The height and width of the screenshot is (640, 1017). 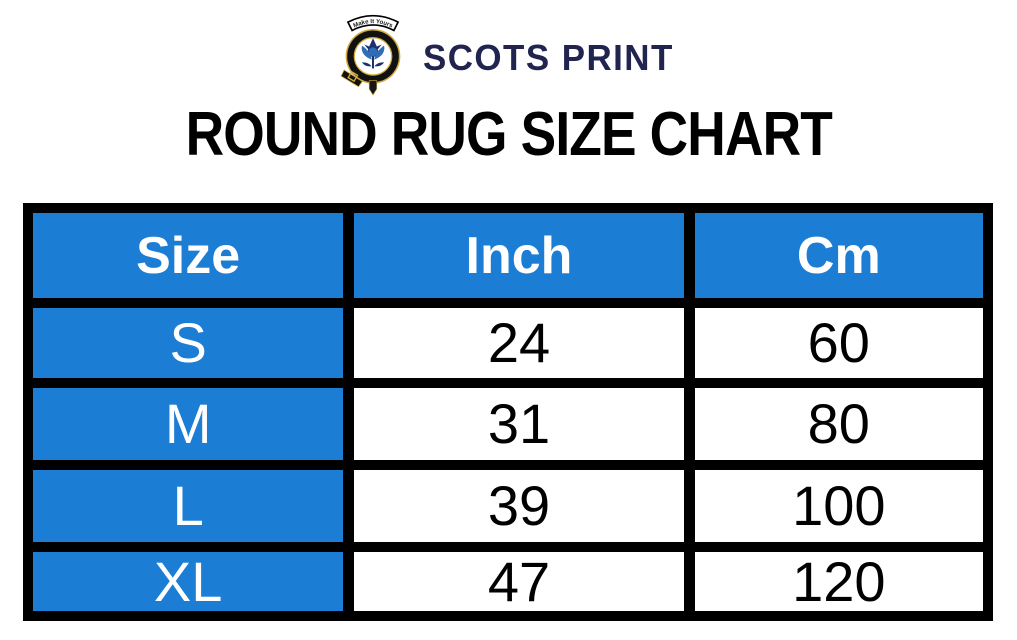 What do you see at coordinates (838, 343) in the screenshot?
I see `row-s-cm: 60` at bounding box center [838, 343].